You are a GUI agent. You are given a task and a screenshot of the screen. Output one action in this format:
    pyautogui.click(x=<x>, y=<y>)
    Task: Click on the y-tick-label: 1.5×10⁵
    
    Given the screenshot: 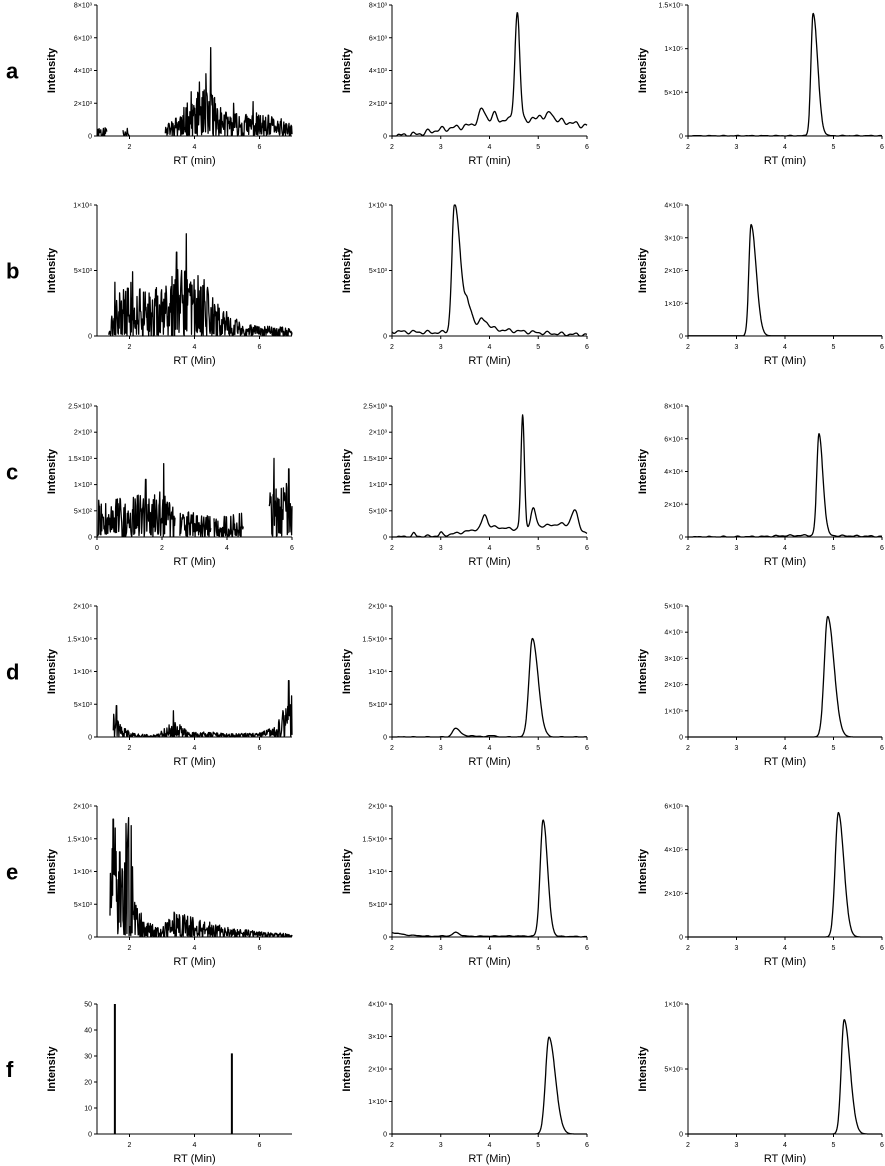 What is the action you would take?
    pyautogui.click(x=670, y=6)
    